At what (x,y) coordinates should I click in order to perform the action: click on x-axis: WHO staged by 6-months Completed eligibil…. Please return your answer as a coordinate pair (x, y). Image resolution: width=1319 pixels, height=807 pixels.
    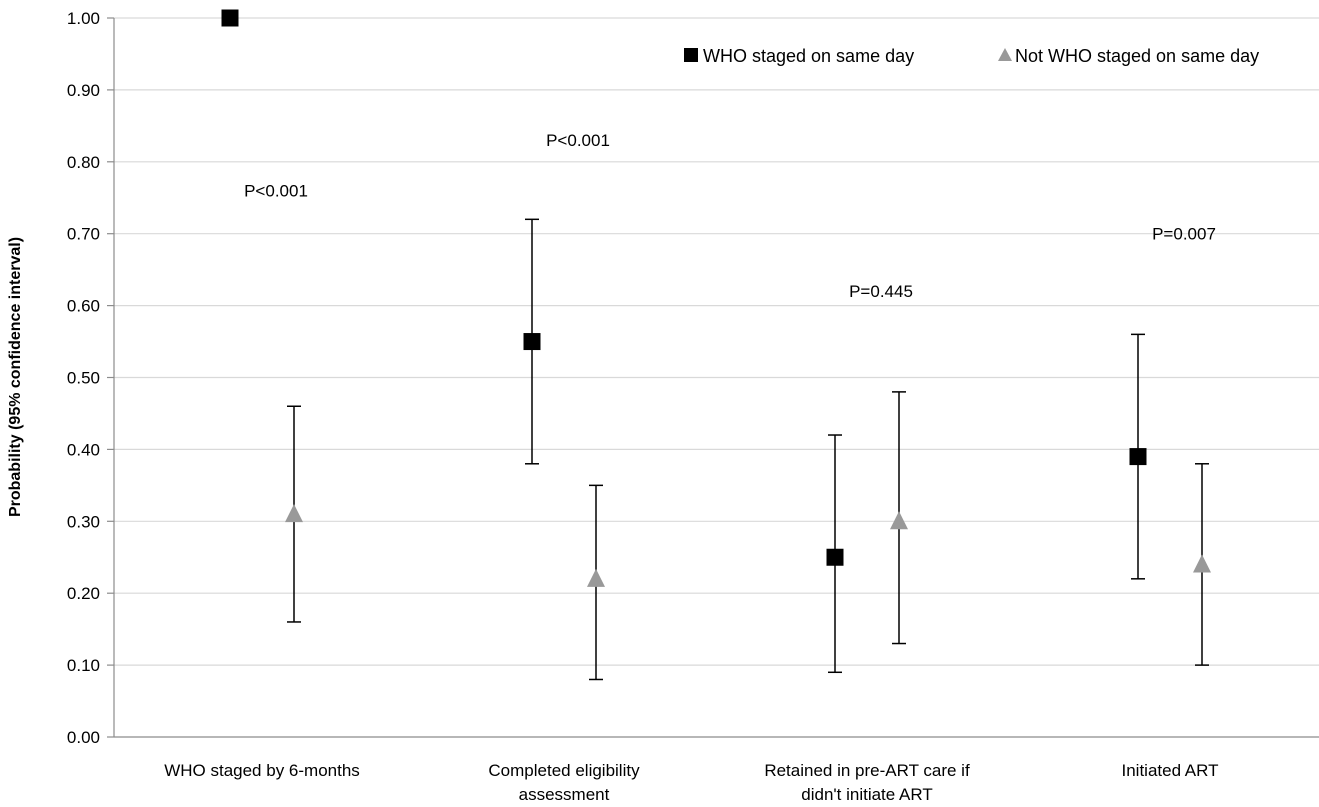
    Looking at the image, I should click on (716, 770).